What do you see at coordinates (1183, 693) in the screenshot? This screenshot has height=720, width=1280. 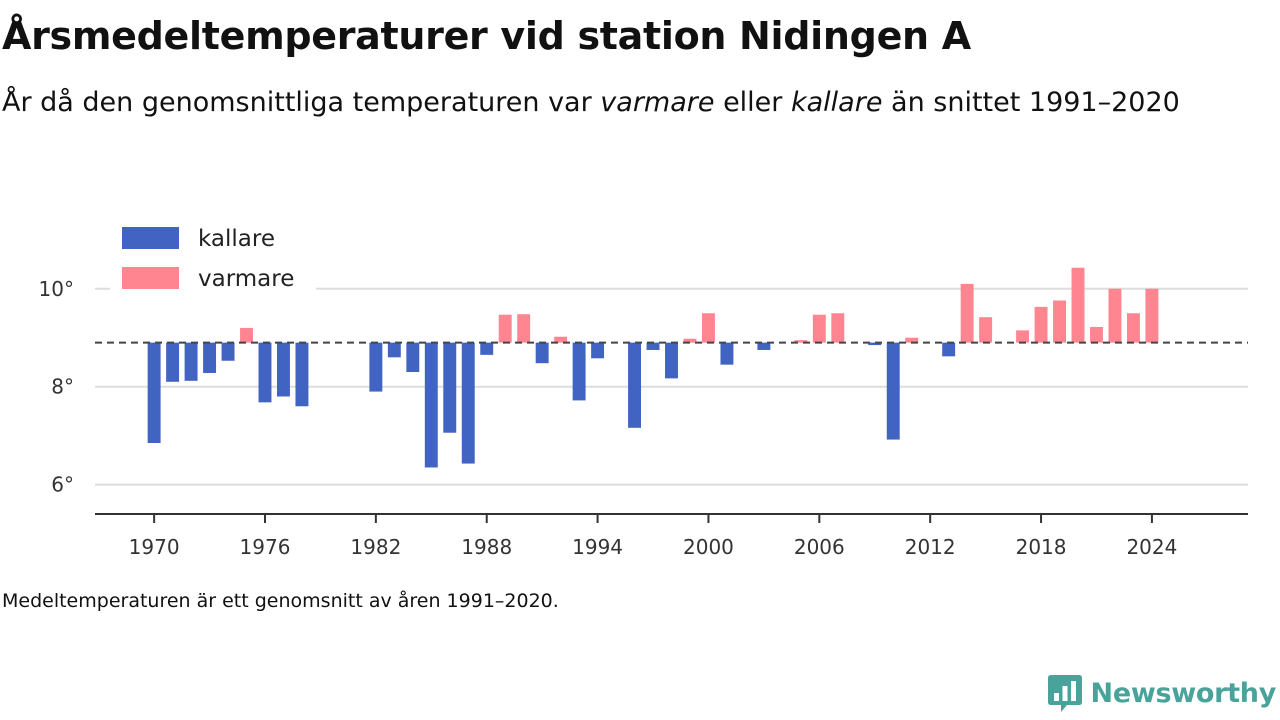 I see `brand-name: Newsworthy` at bounding box center [1183, 693].